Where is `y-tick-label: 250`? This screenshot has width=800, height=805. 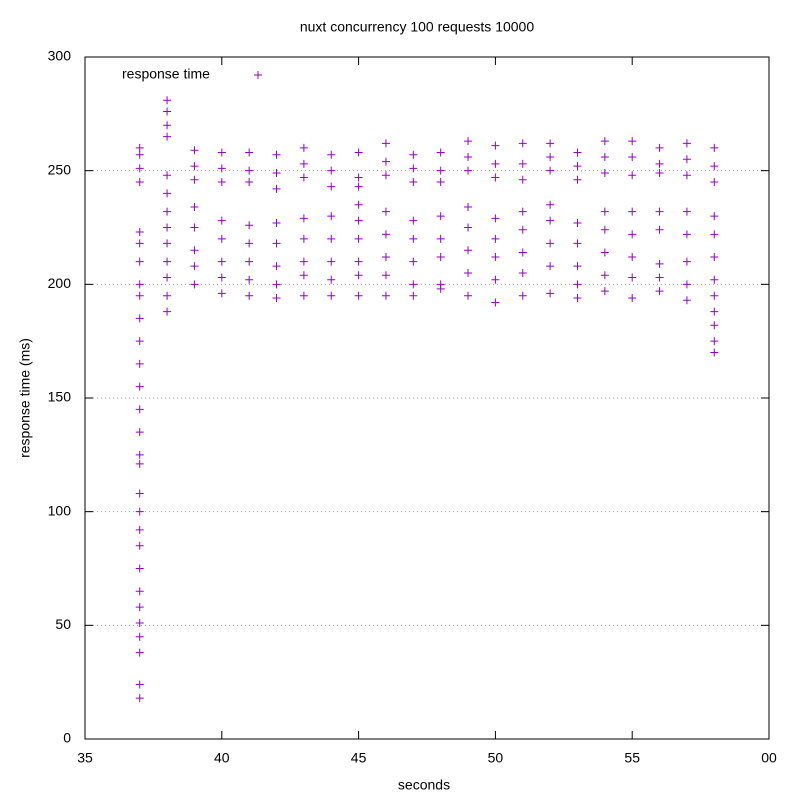 y-tick-label: 250 is located at coordinates (60, 169).